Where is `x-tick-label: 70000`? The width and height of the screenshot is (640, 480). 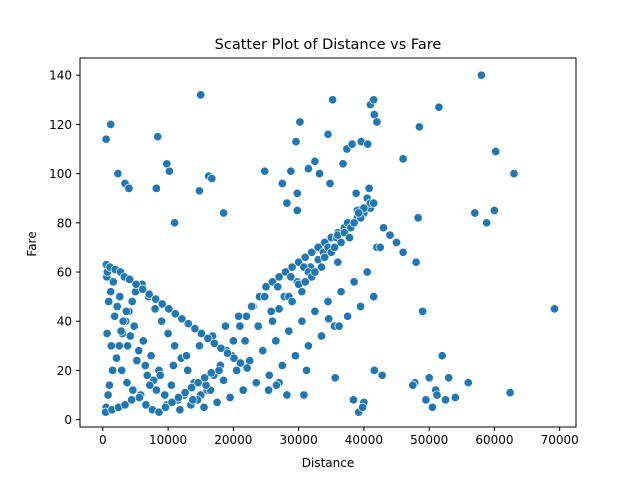 x-tick-label: 70000 is located at coordinates (560, 440).